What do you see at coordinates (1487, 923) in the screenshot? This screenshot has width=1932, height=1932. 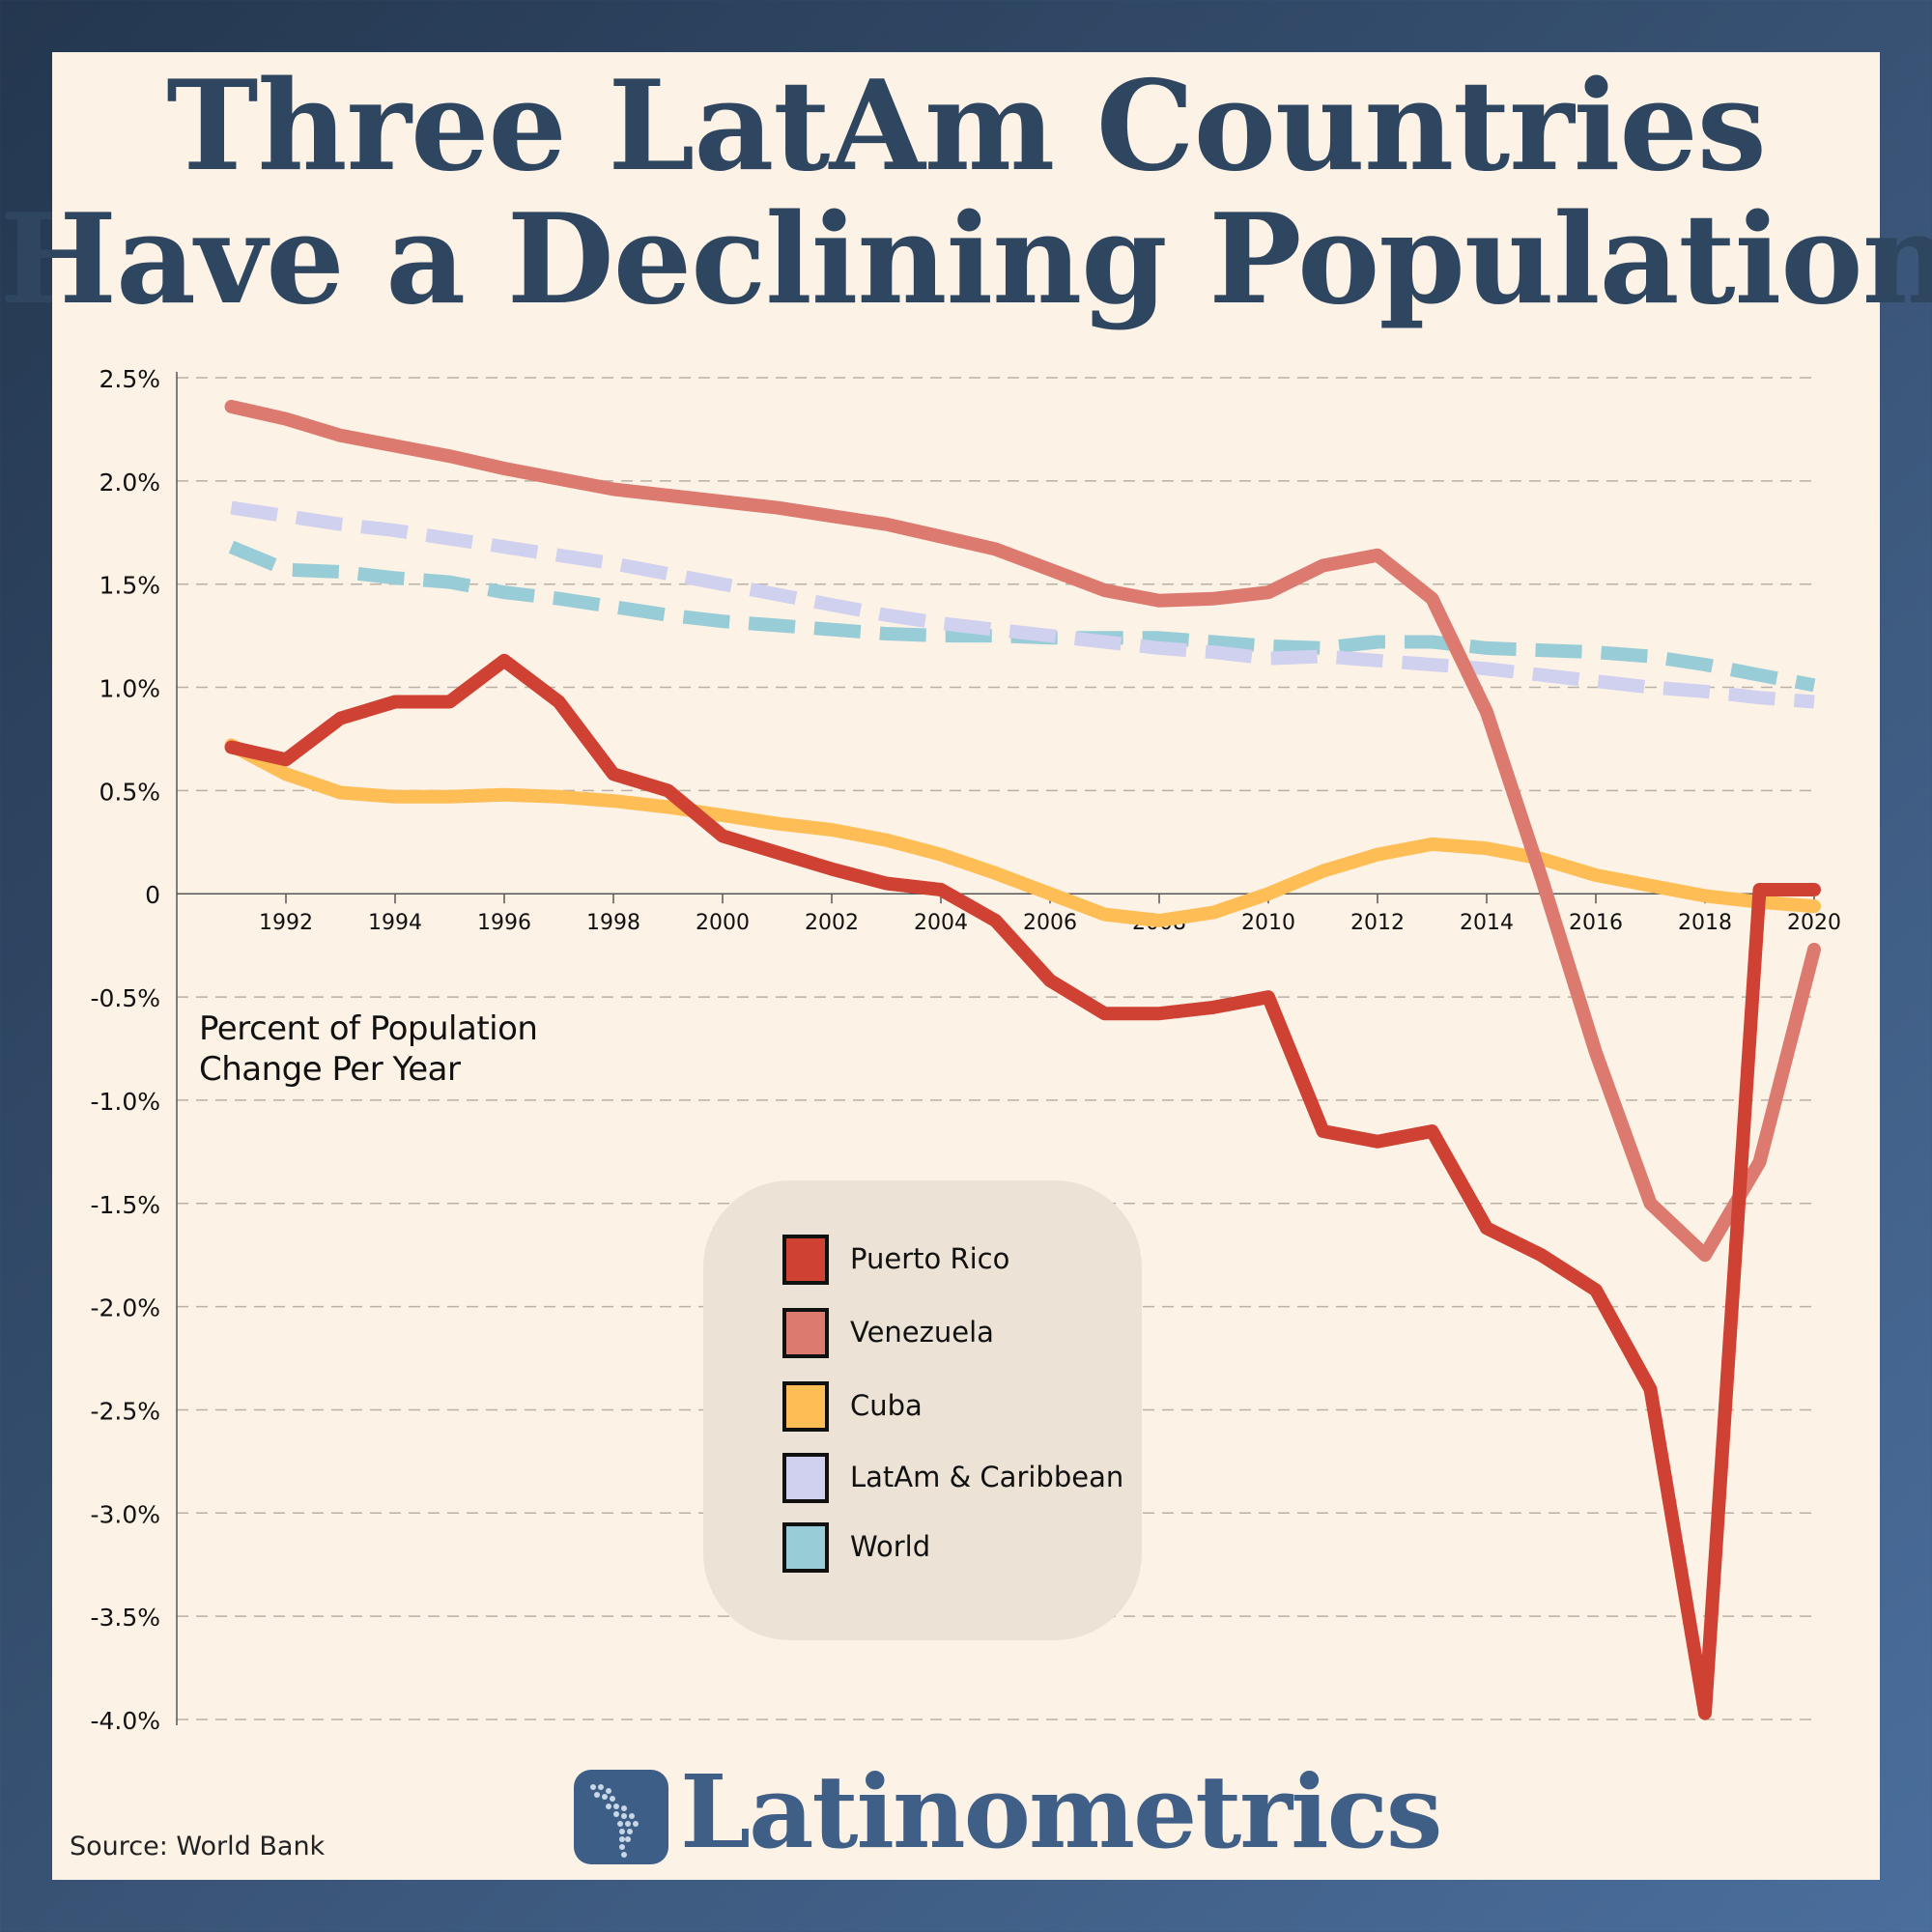 I see `x-tick-label: 2014` at bounding box center [1487, 923].